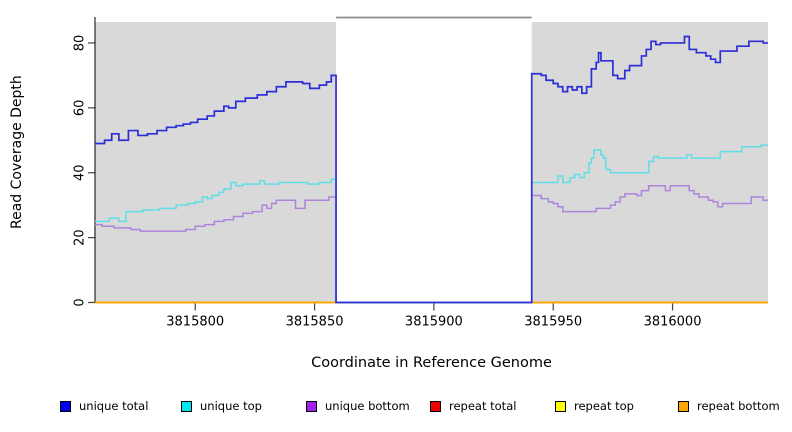  Describe the element at coordinates (483, 406) in the screenshot. I see `legend-item-label: repeat total` at that location.